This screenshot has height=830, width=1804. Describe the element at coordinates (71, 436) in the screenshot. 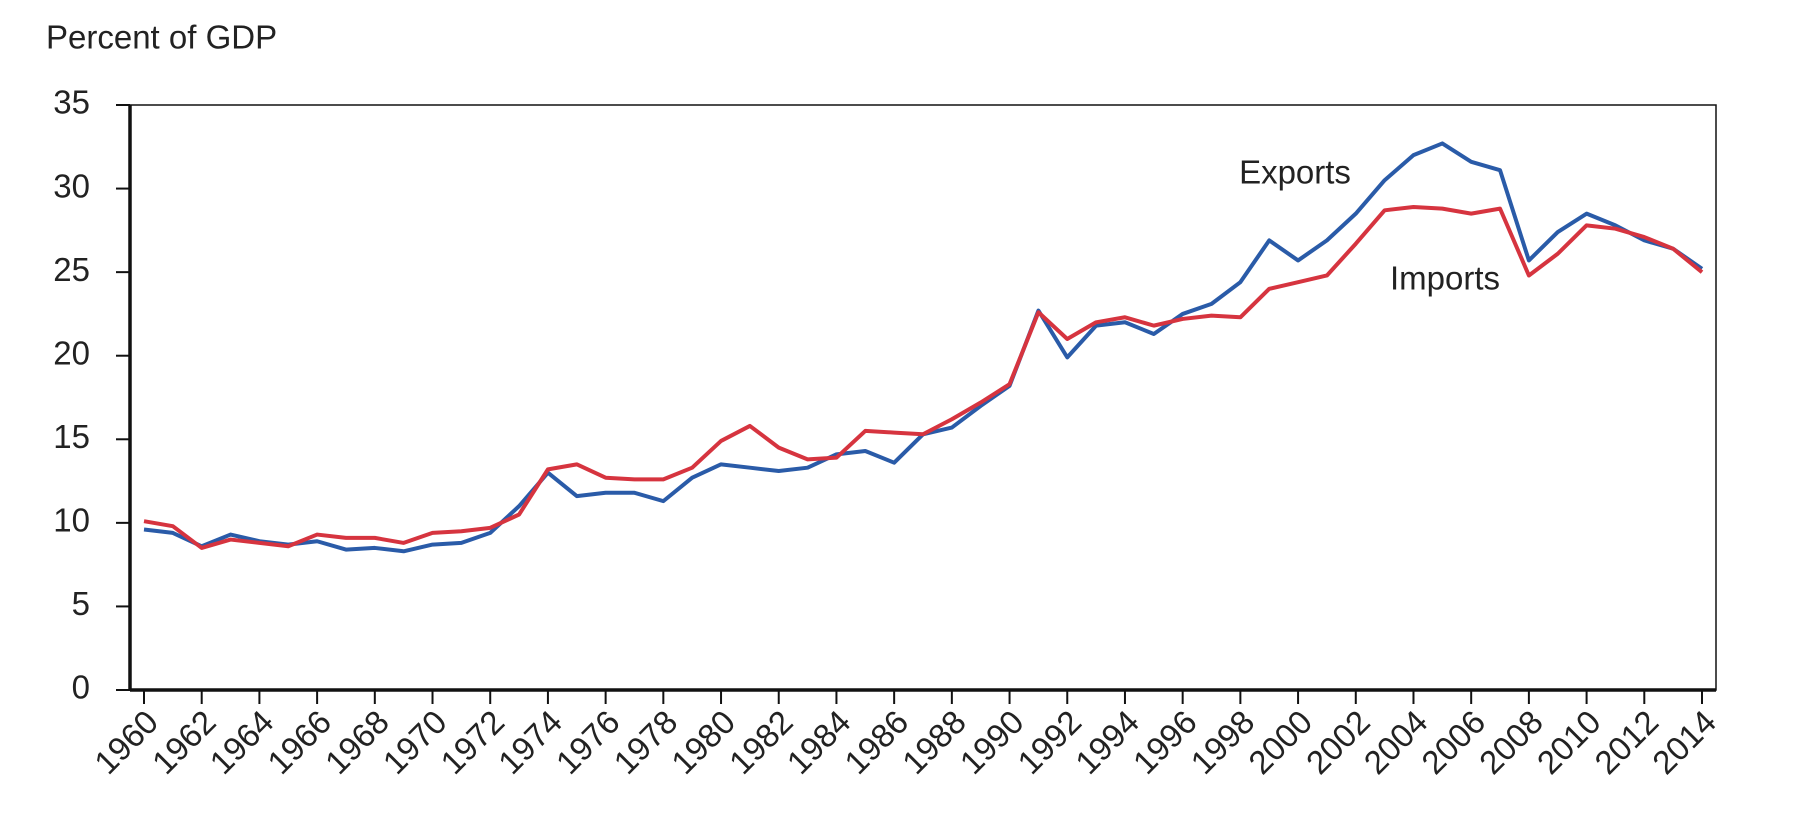

I see `y-tick-label: 15` at that location.